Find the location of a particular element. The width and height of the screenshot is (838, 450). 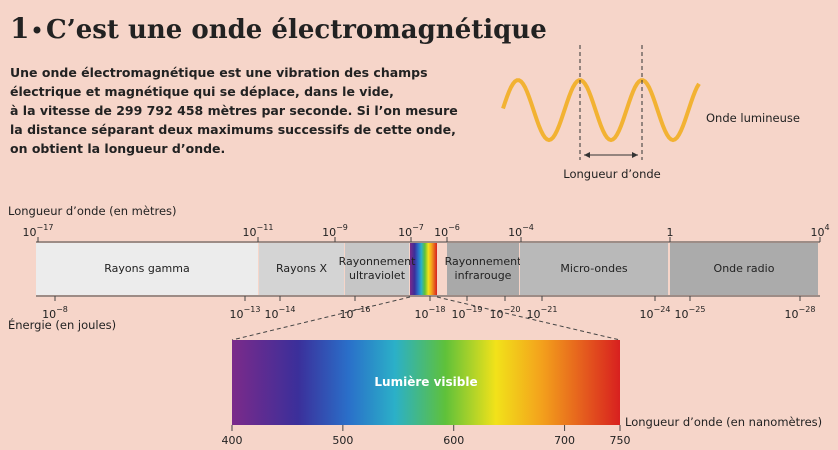

tick-label: 10⁴ is located at coordinates (819, 231).